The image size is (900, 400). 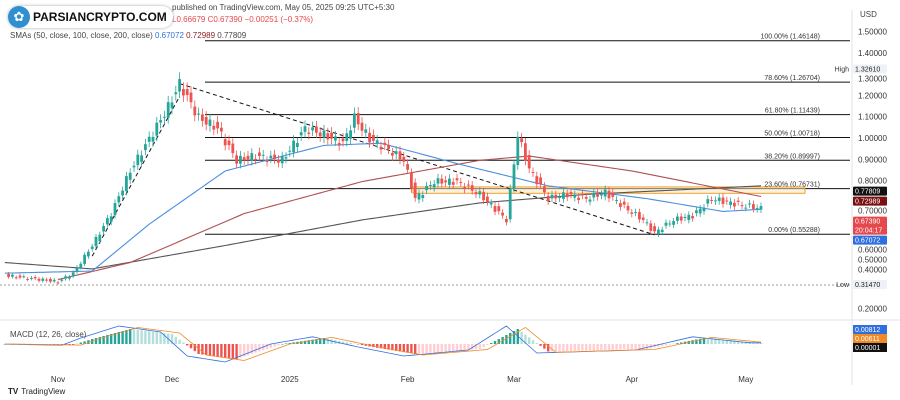 What do you see at coordinates (632, 379) in the screenshot?
I see `x-tick-label: Apr` at bounding box center [632, 379].